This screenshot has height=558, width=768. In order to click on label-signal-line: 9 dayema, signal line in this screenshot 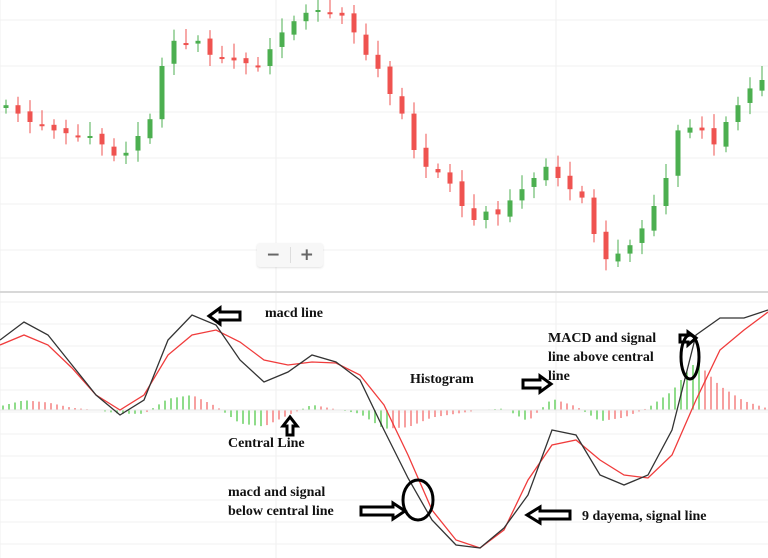, I will do `click(644, 516)`.